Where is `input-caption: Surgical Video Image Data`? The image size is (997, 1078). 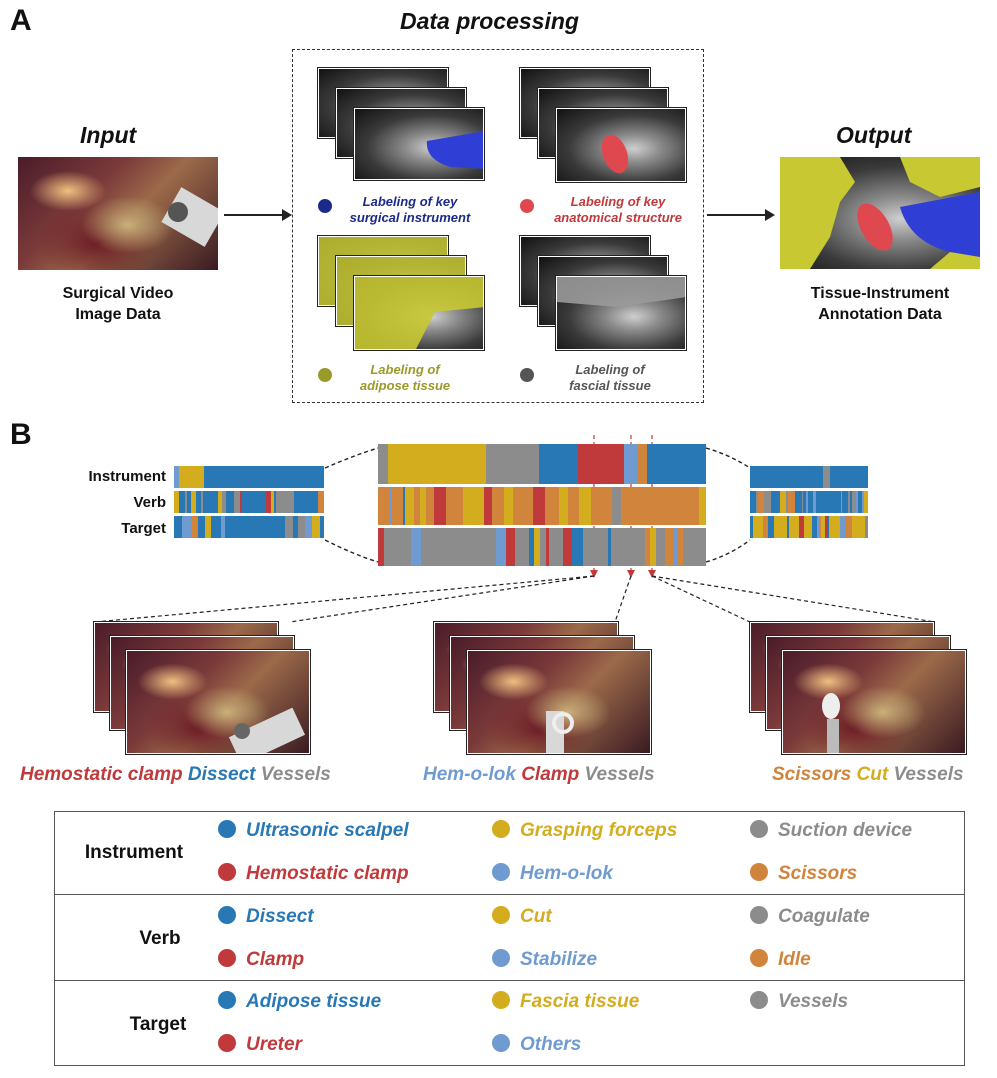 input-caption: Surgical Video Image Data is located at coordinates (118, 304).